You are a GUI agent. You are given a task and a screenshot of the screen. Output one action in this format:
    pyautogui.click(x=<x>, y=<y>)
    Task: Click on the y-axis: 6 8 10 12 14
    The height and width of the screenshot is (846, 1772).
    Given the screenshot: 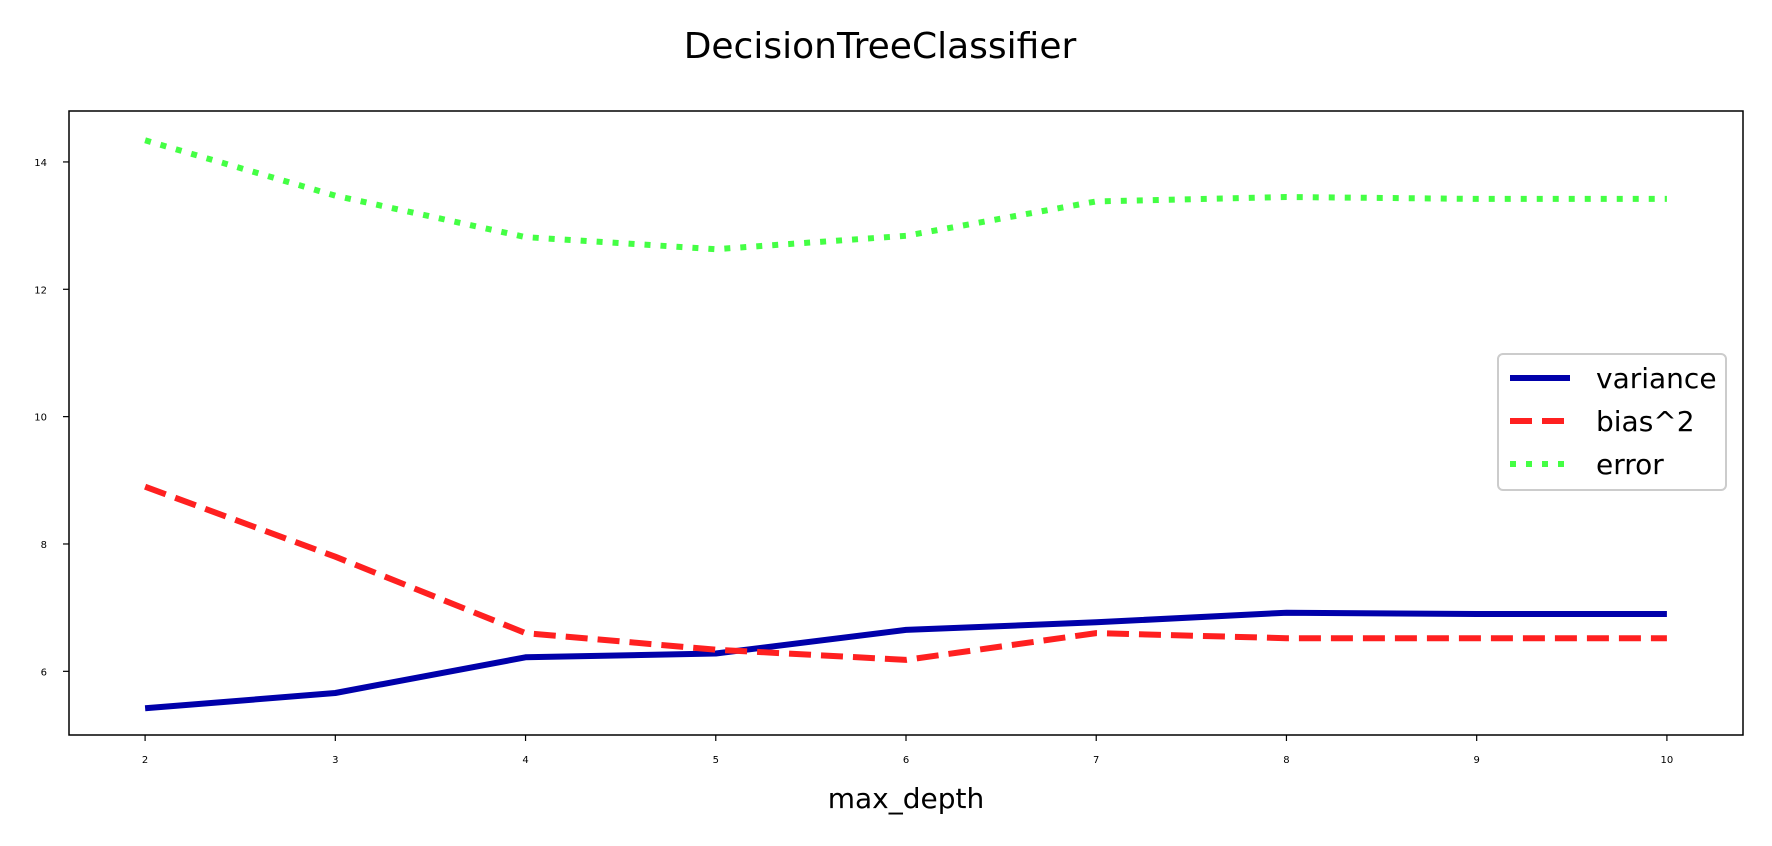 What is the action you would take?
    pyautogui.click(x=51, y=418)
    